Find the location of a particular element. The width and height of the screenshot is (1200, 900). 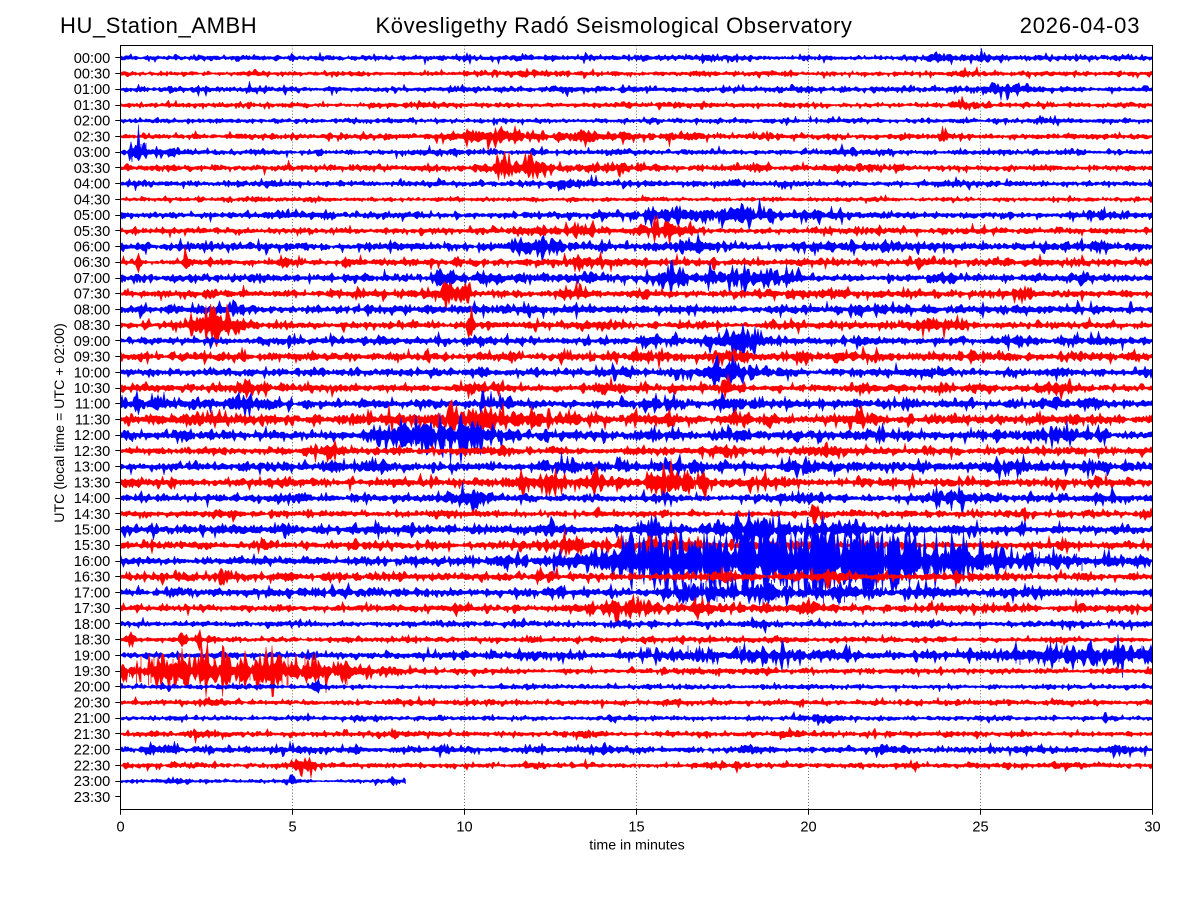

svg-text: 01:30 is located at coordinates (92, 106).